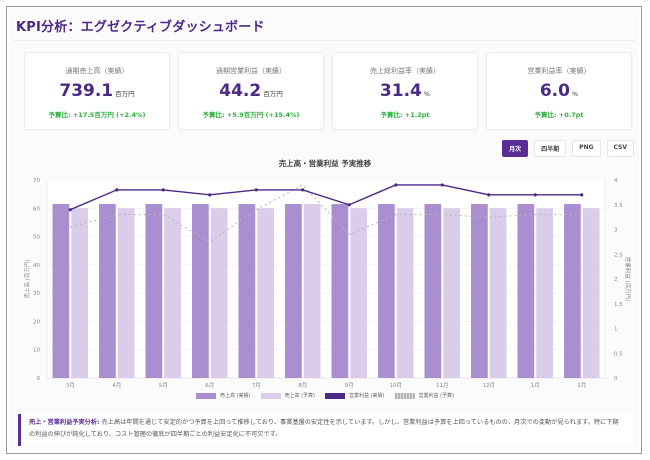 This screenshot has height=460, width=650. I want to click on legend-label: 営業利益 (実績), so click(367, 396).